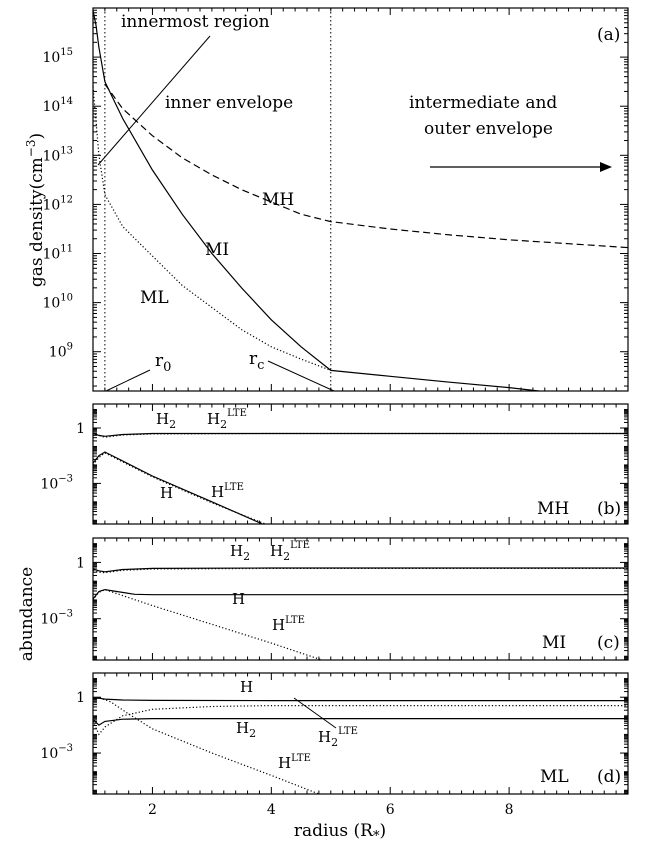 Image resolution: width=651 pixels, height=844 pixels. I want to click on panel-d-tick-labels: 1 10⁻³ 2 4 6 8, so click(276, 754).